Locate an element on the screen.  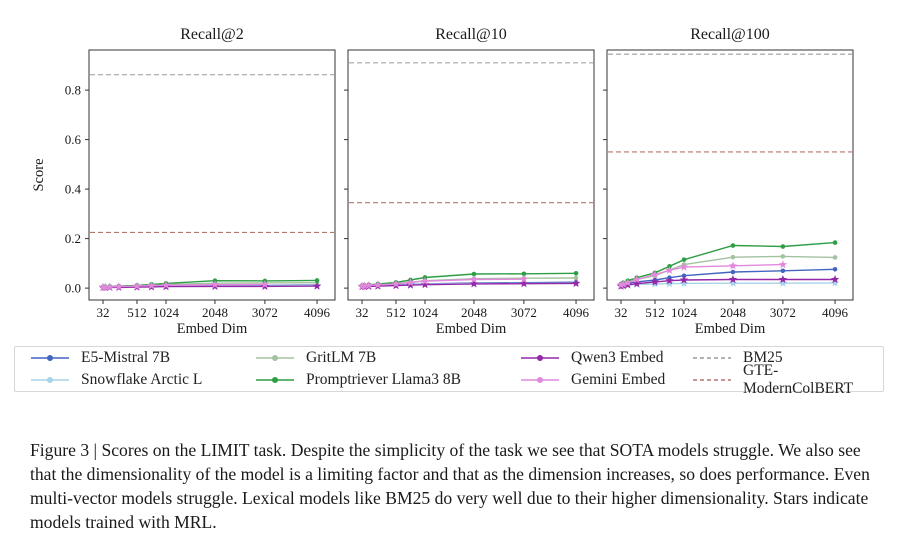
legend-item-e5-mistral-7b: E5-Mistral 7B is located at coordinates (141, 358).